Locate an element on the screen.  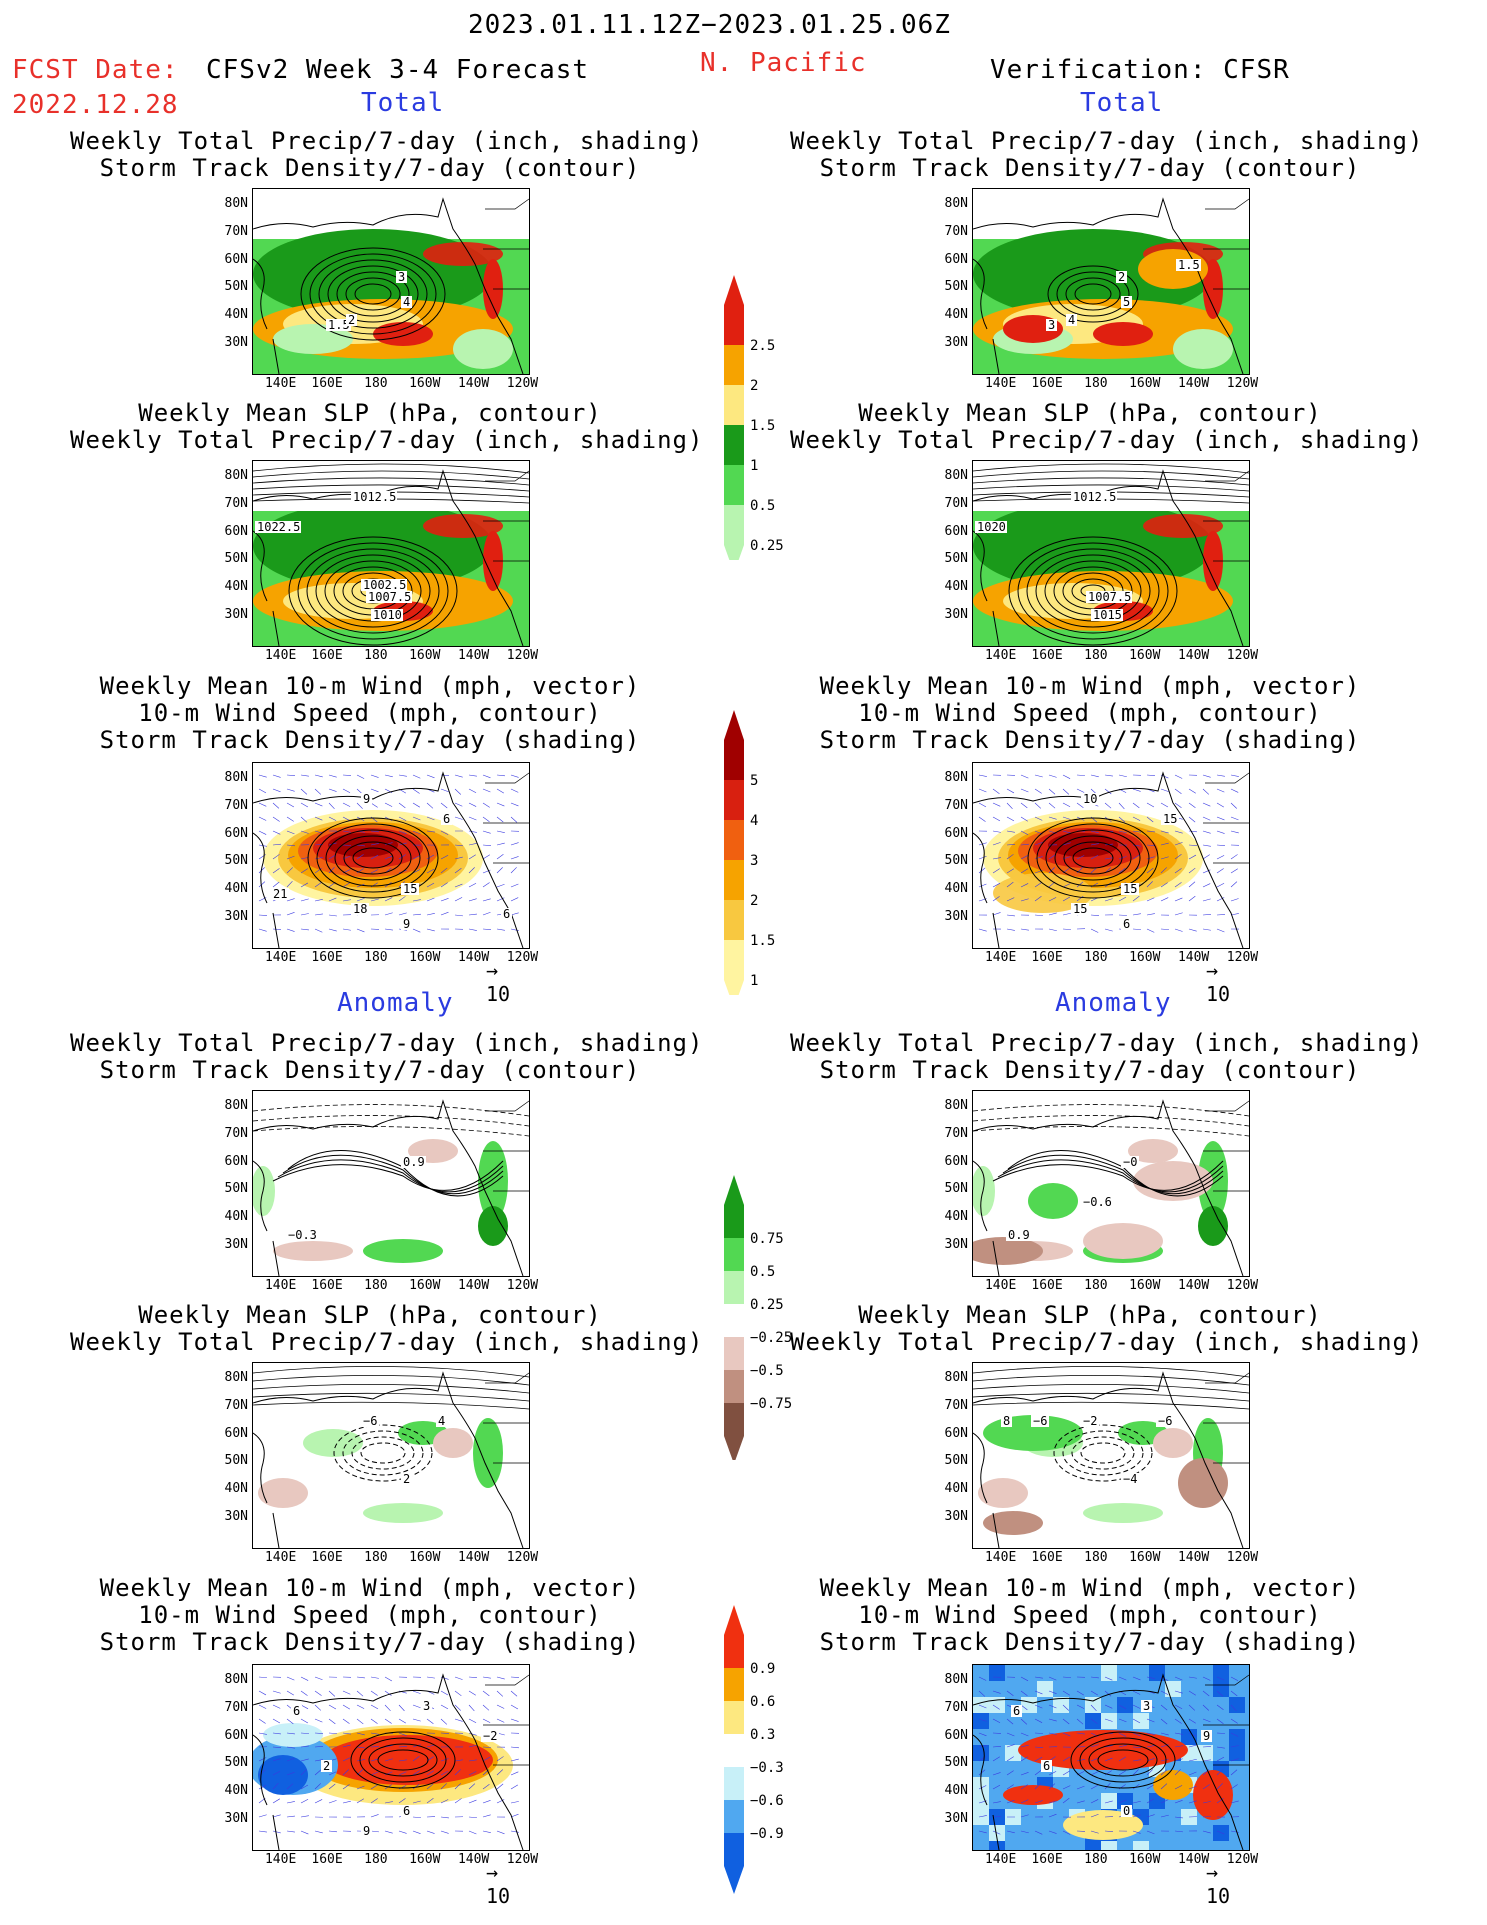
colorbar-label: 0.5 is located at coordinates (762, 506).